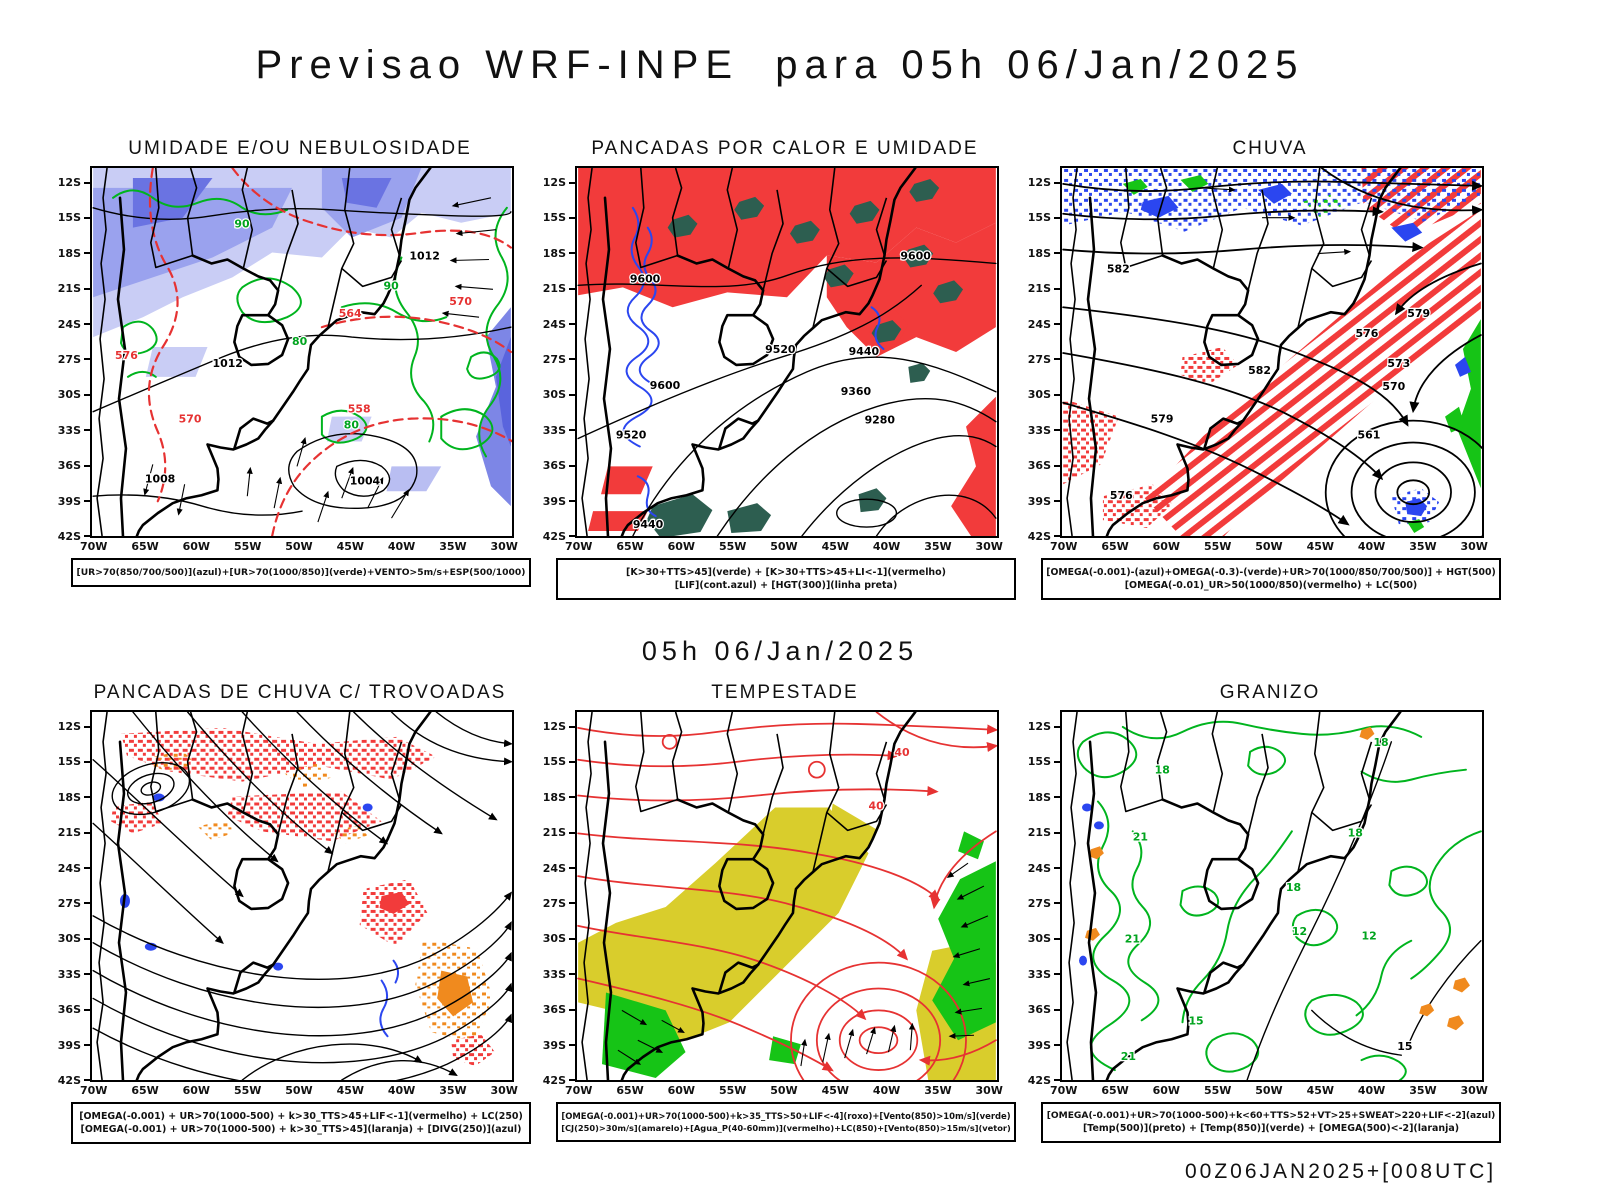 The height and width of the screenshot is (1200, 1600). I want to click on contour-label: 9280, so click(880, 420).